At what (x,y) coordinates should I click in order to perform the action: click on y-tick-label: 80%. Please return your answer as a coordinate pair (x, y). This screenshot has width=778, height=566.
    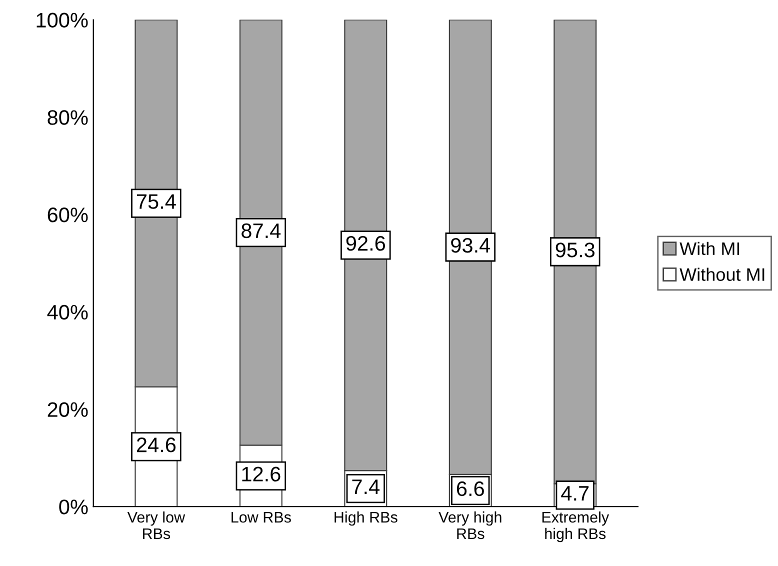
    Looking at the image, I should click on (68, 117).